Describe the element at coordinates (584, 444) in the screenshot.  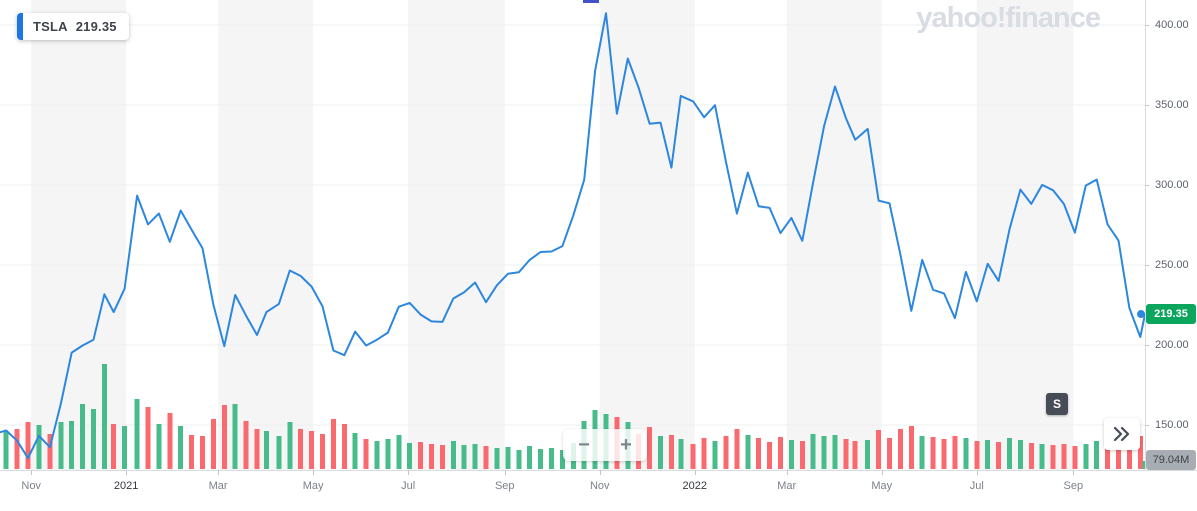
I see `zoom-out-button: −` at that location.